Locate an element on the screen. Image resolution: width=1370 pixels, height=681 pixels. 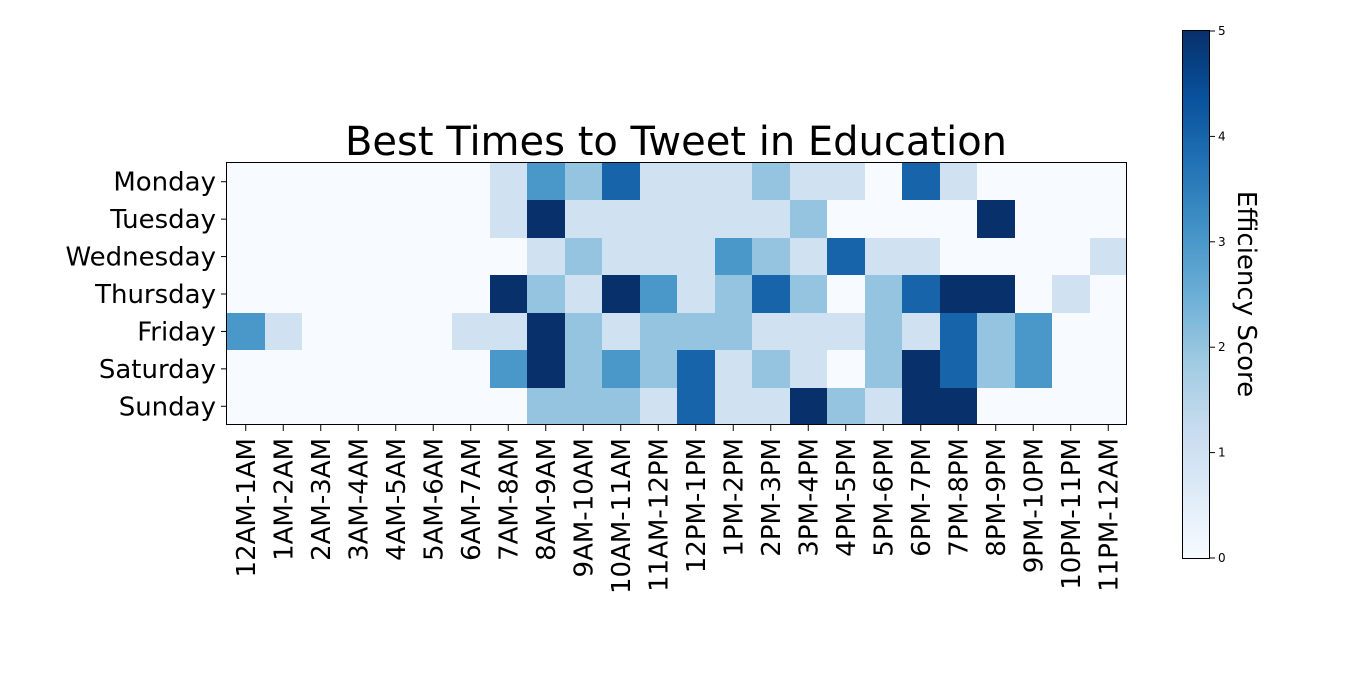
x-tick-label: 10PM-11PM is located at coordinates (1072, 514).